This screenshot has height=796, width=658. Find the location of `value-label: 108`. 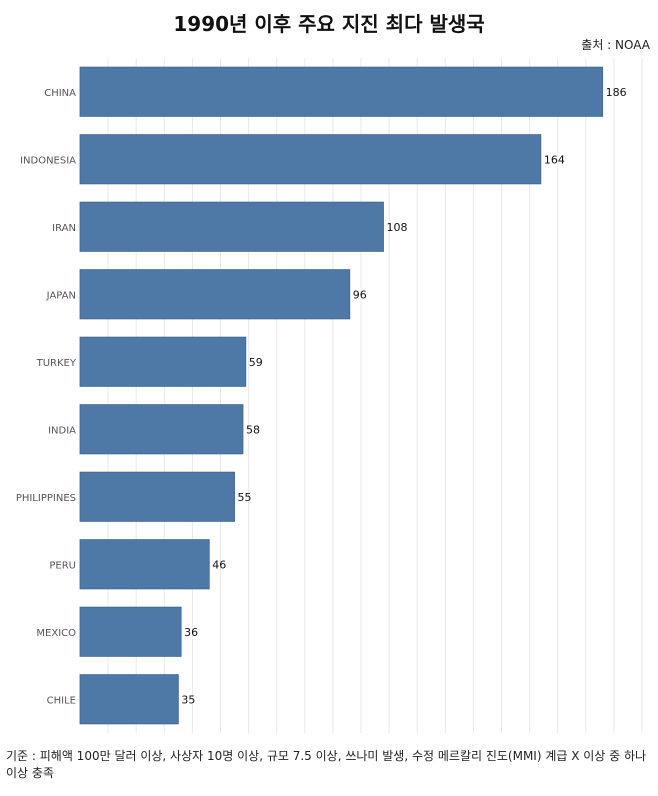

value-label: 108 is located at coordinates (396, 227).